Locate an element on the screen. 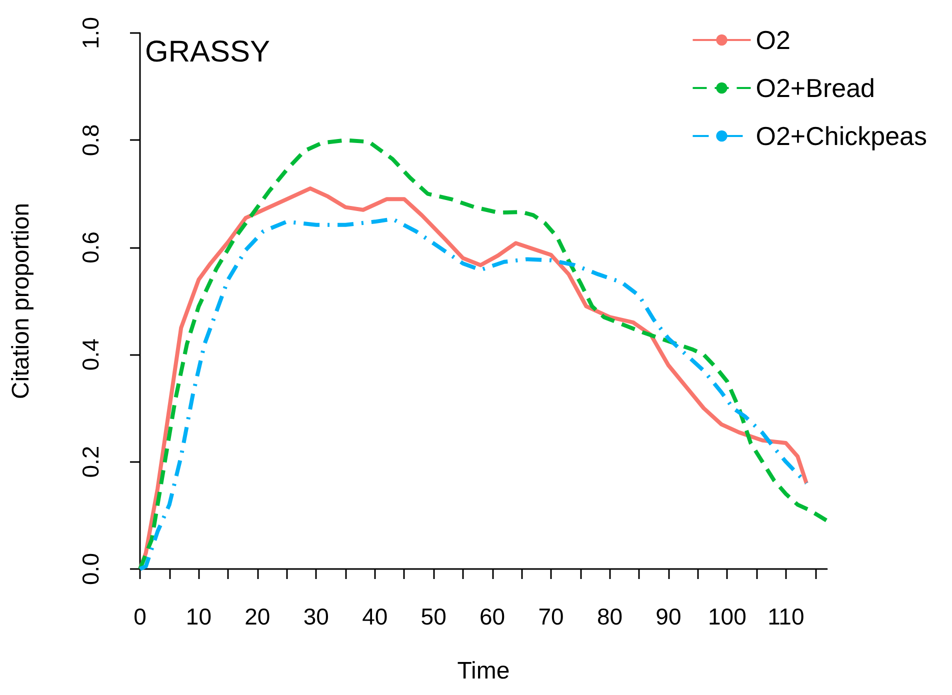 The height and width of the screenshot is (695, 952). x-tick-label: 80 is located at coordinates (609, 617).